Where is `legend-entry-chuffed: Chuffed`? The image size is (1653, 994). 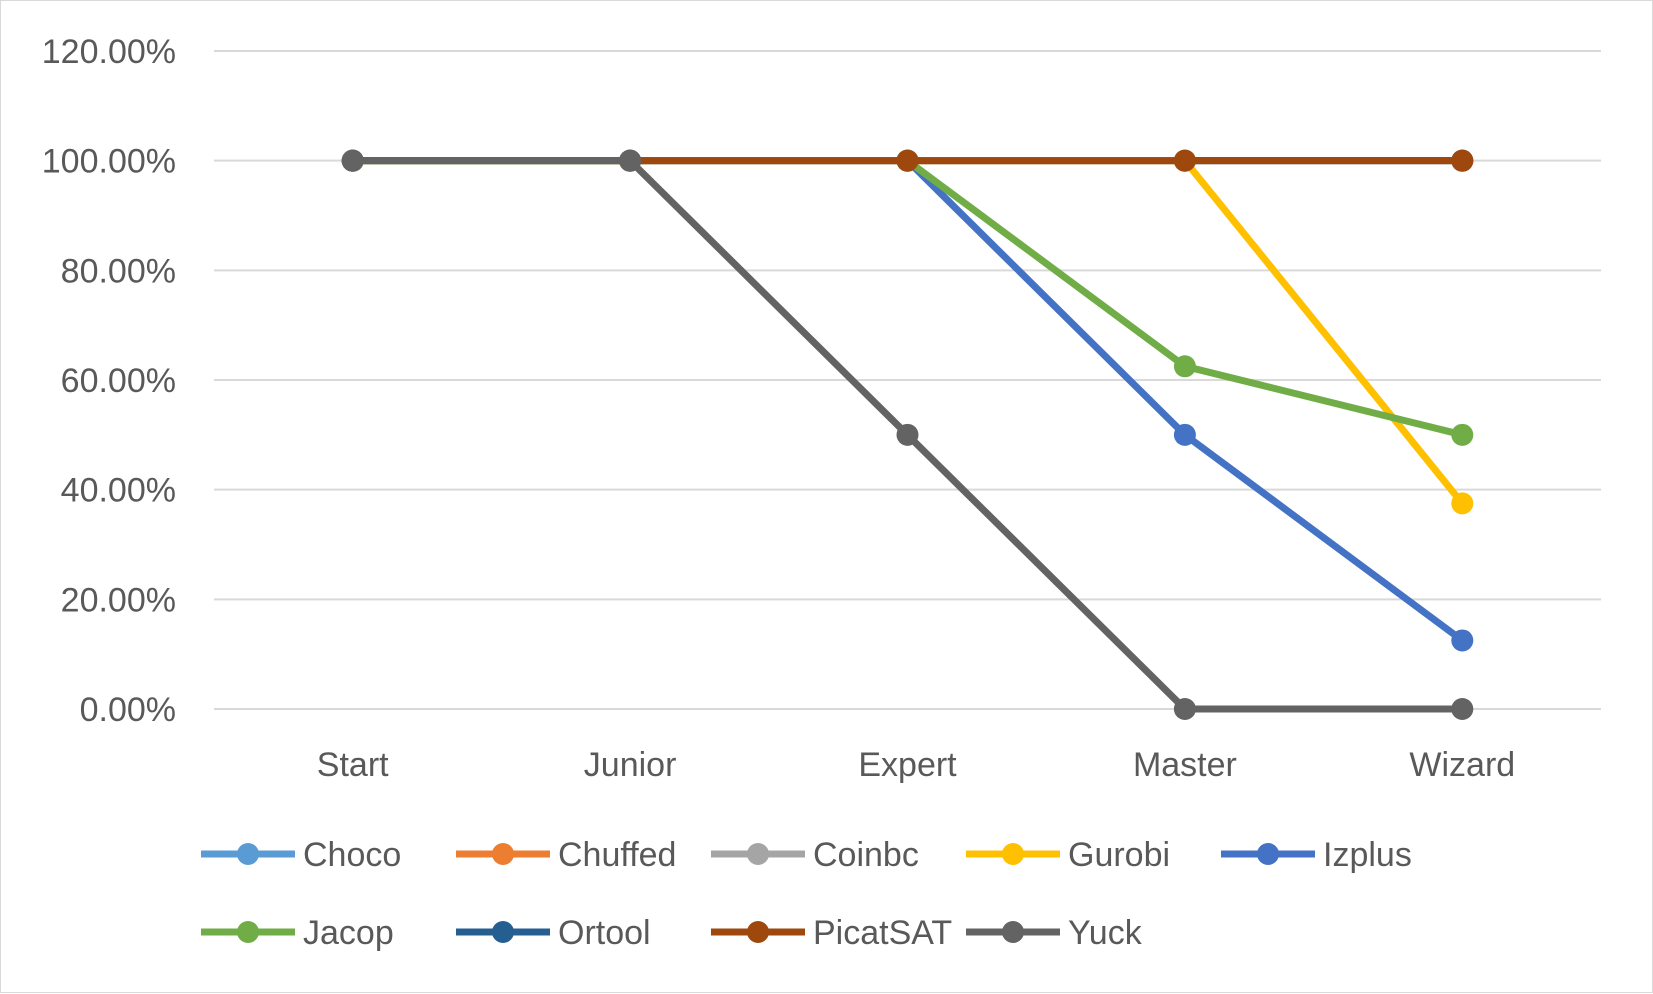
legend-entry-chuffed: Chuffed is located at coordinates (566, 855).